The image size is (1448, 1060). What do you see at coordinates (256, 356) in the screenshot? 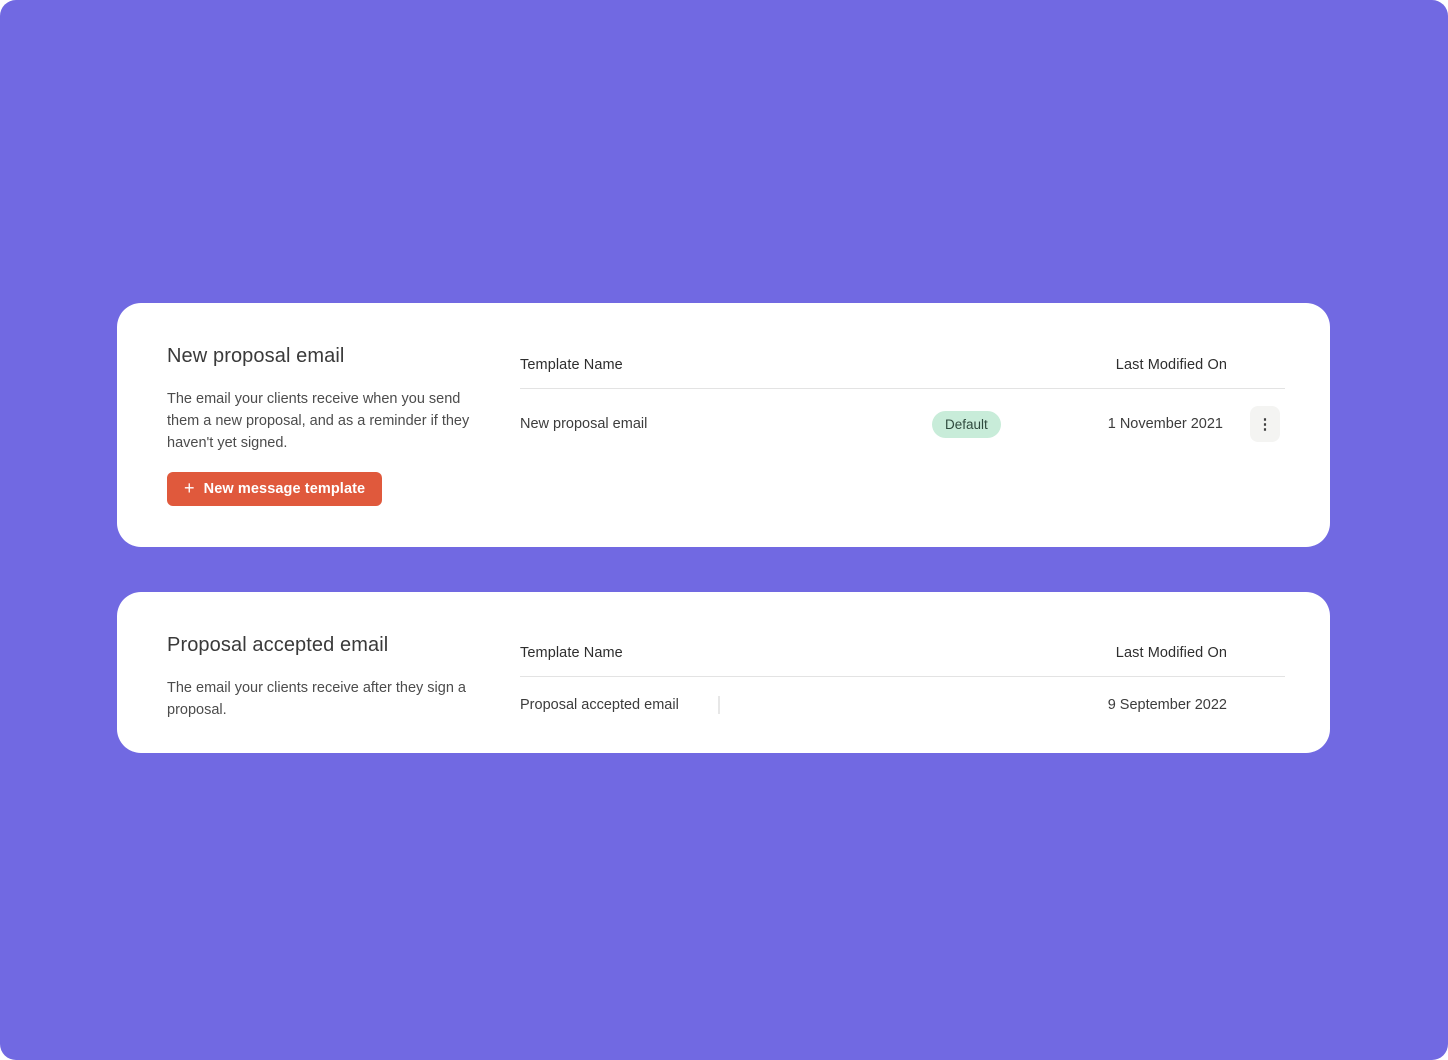
I see `section-title: New proposal email` at bounding box center [256, 356].